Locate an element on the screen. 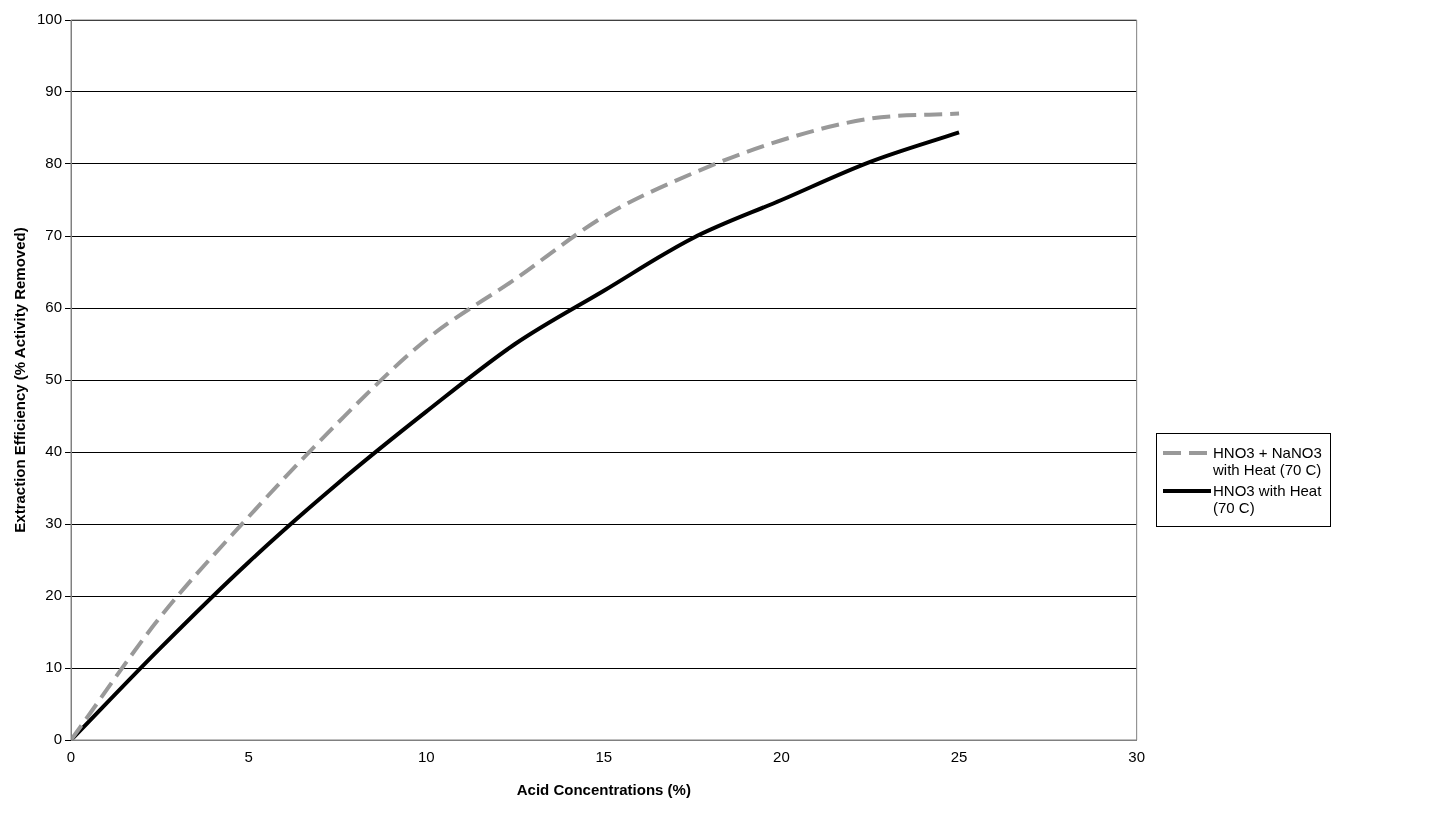  x-tick-label: 0 is located at coordinates (71, 757).